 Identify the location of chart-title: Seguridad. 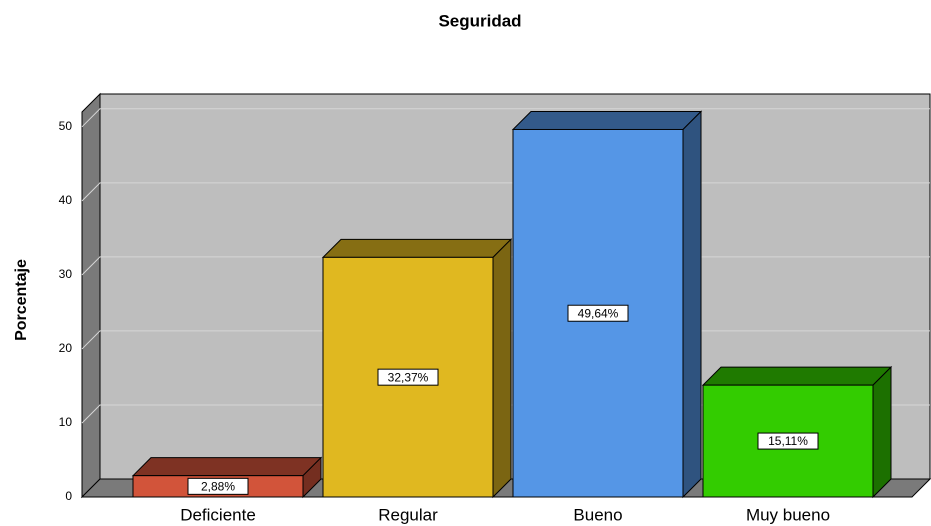
(479, 20).